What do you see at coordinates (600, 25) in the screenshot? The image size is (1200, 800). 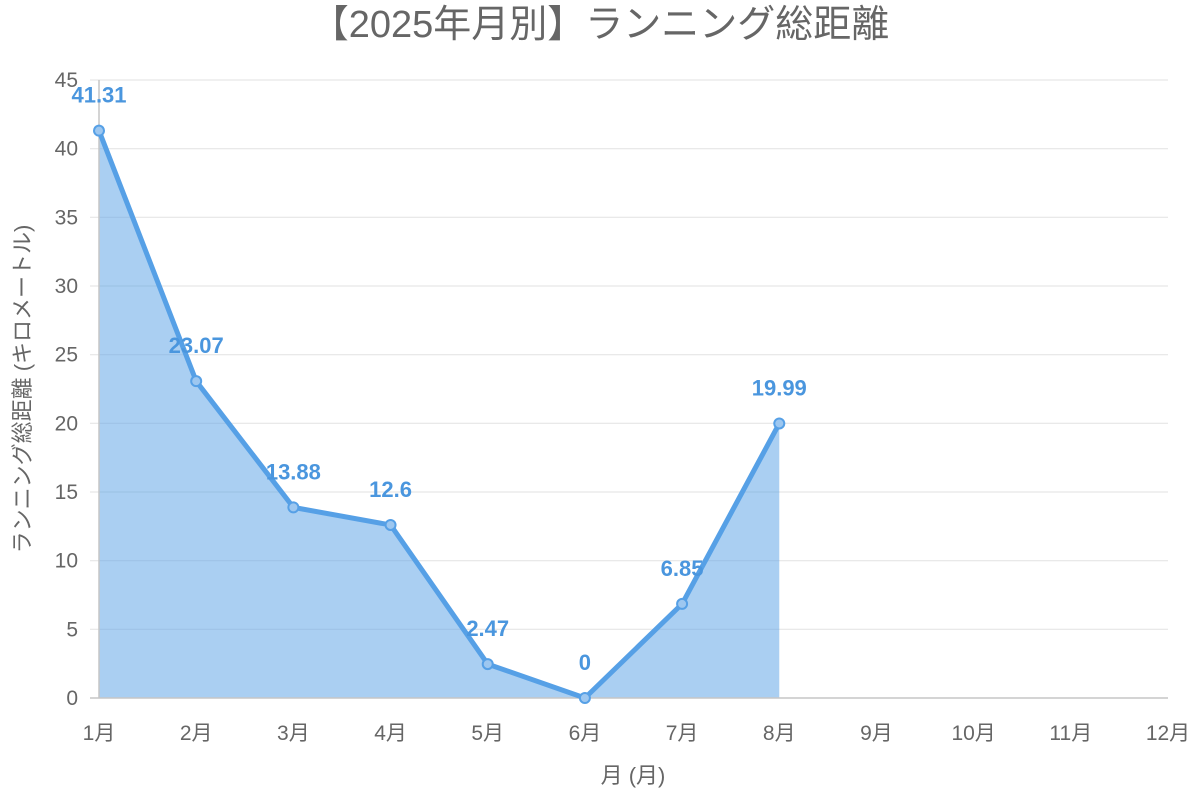 I see `chart-title: 【2025年月別】ランニング総距離` at bounding box center [600, 25].